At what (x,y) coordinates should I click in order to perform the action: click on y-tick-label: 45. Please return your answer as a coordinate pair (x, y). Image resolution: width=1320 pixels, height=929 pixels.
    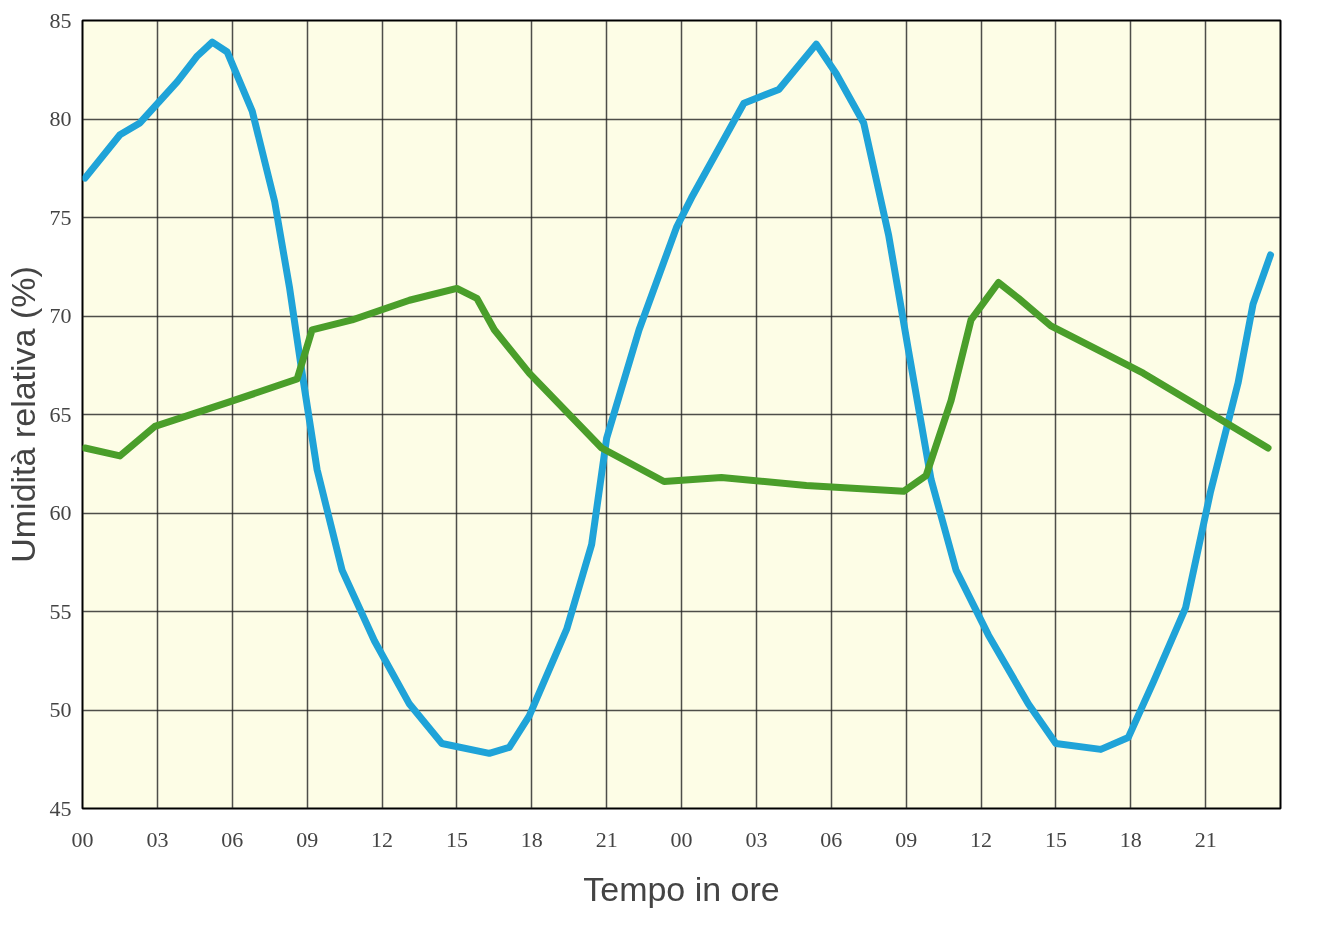
    Looking at the image, I should click on (60, 808).